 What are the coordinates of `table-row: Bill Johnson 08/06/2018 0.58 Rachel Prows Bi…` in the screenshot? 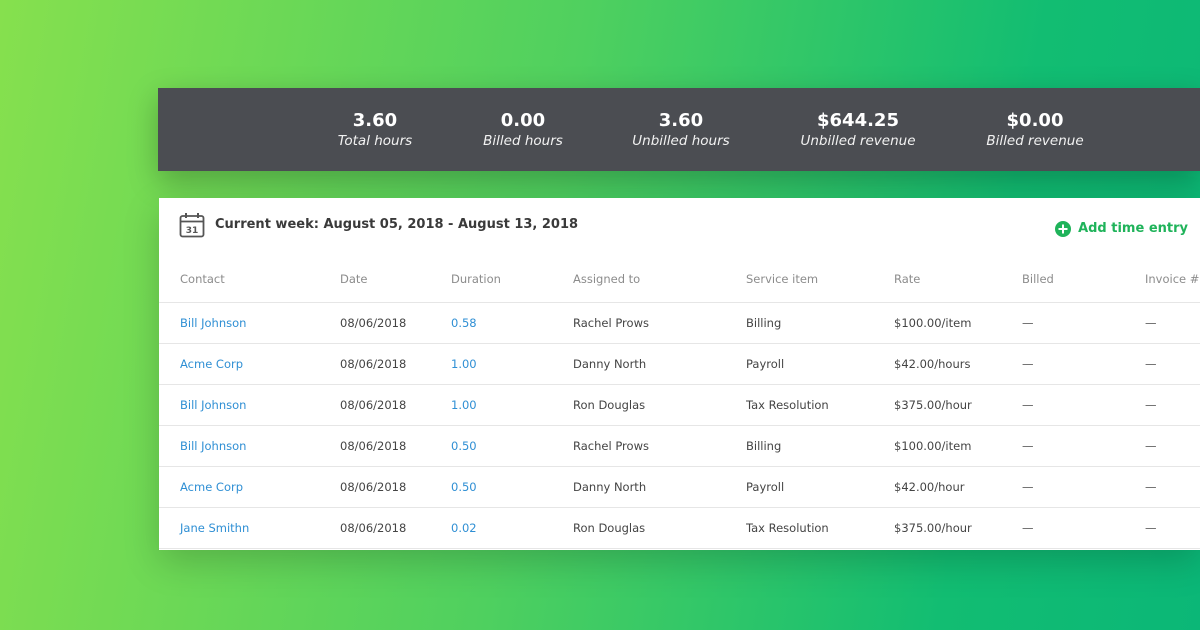 It's located at (679, 323).